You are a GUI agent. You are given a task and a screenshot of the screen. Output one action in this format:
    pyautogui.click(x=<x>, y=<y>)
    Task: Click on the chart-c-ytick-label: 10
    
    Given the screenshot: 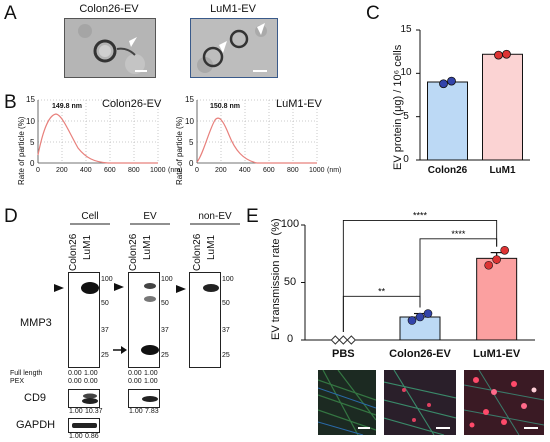 What is the action you would take?
    pyautogui.click(x=406, y=73)
    